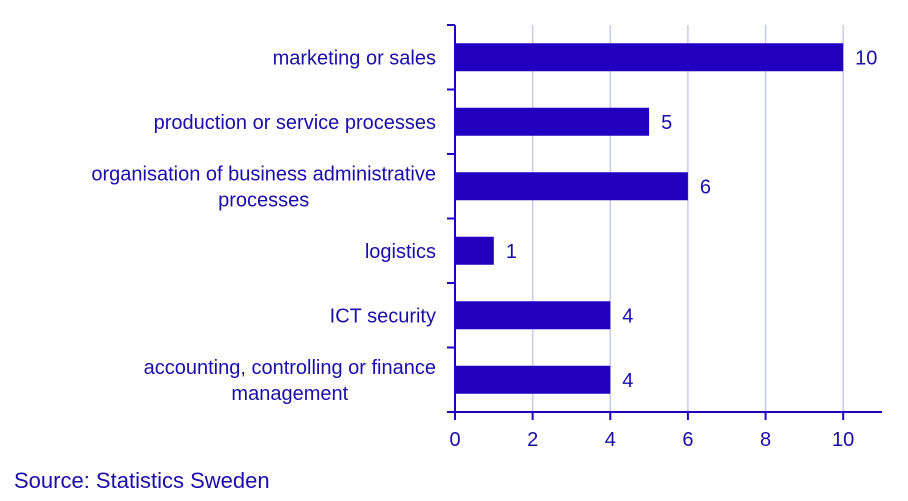 The height and width of the screenshot is (501, 908). I want to click on x-tick-labels: 0 2 4 6 8 10, so click(651, 440).